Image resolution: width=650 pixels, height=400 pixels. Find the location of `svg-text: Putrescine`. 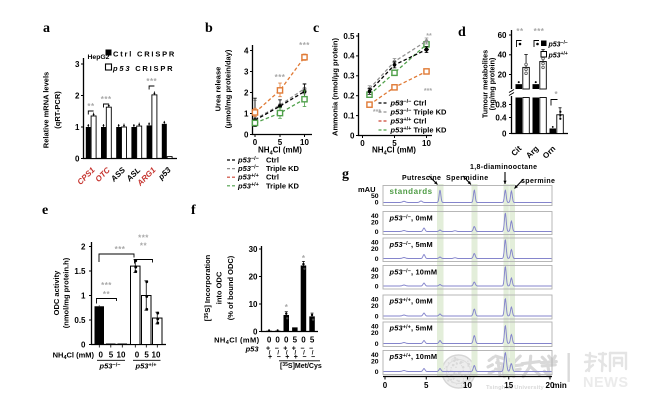

svg-text: Putrescine is located at coordinates (421, 178).